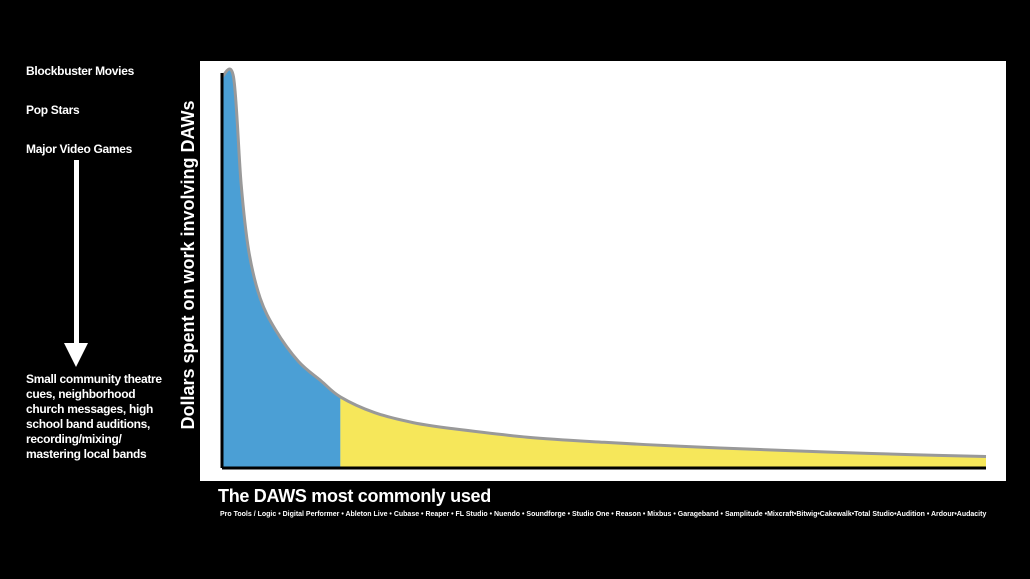  What do you see at coordinates (79, 149) in the screenshot?
I see `label-major-video-games: Major Video Games` at bounding box center [79, 149].